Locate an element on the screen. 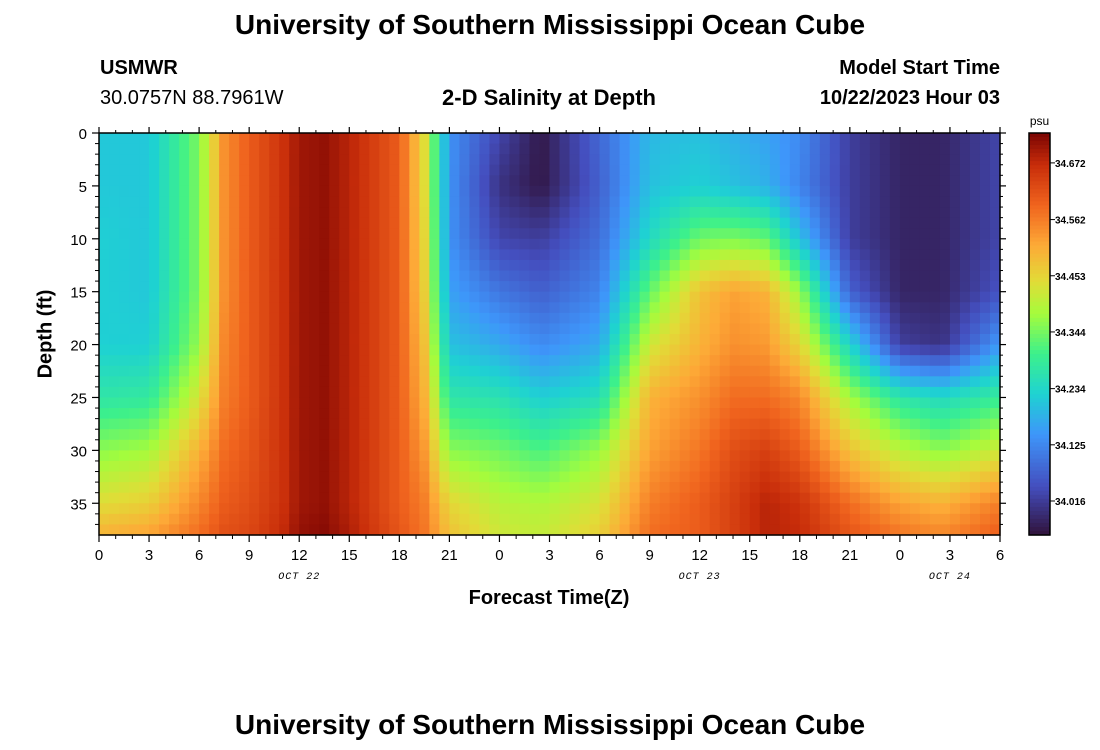 The height and width of the screenshot is (750, 1100). colorbar-band is located at coordinates (1039, 352).